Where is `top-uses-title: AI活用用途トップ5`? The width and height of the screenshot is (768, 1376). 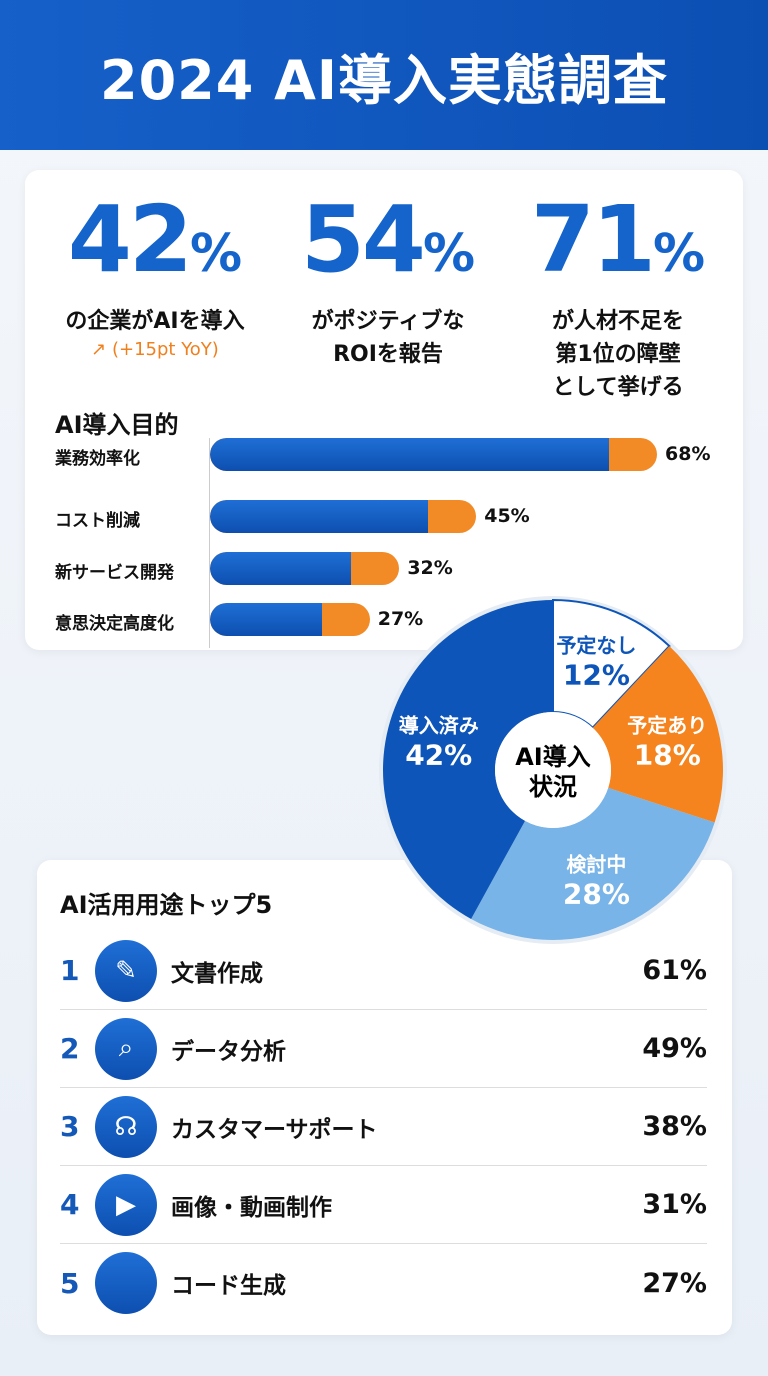
top-uses-title: AI活用用途トップ5 is located at coordinates (166, 905).